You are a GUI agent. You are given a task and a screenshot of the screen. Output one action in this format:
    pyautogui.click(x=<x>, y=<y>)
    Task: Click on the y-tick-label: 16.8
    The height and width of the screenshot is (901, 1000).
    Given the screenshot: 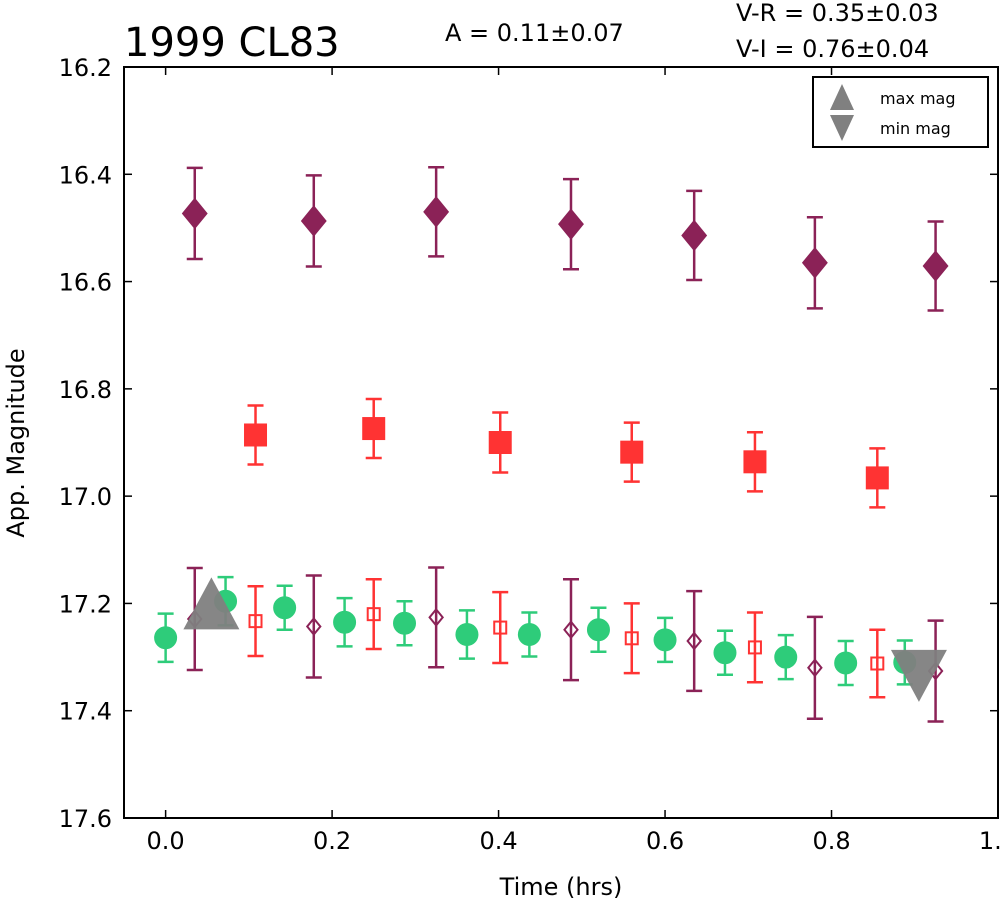 What is the action you would take?
    pyautogui.click(x=85, y=390)
    